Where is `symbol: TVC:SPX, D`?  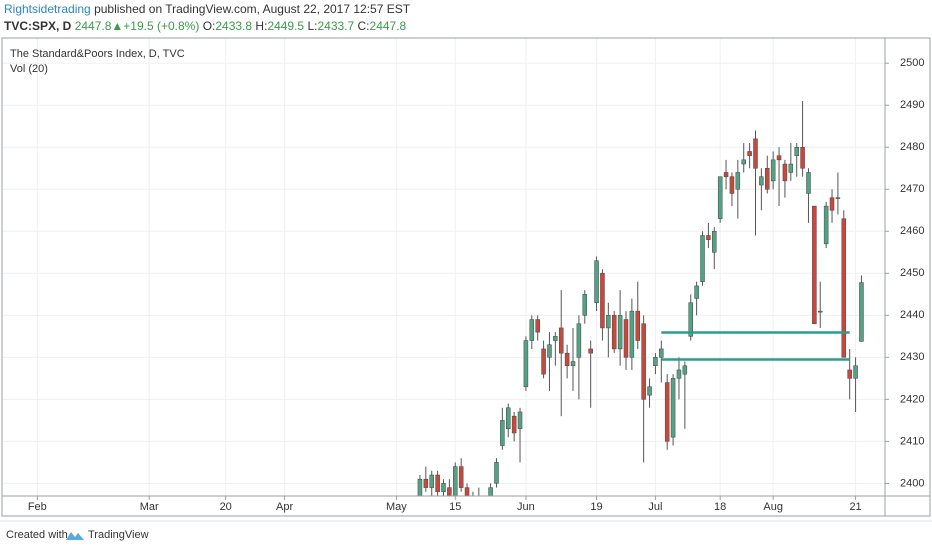
symbol: TVC:SPX, D is located at coordinates (38, 26).